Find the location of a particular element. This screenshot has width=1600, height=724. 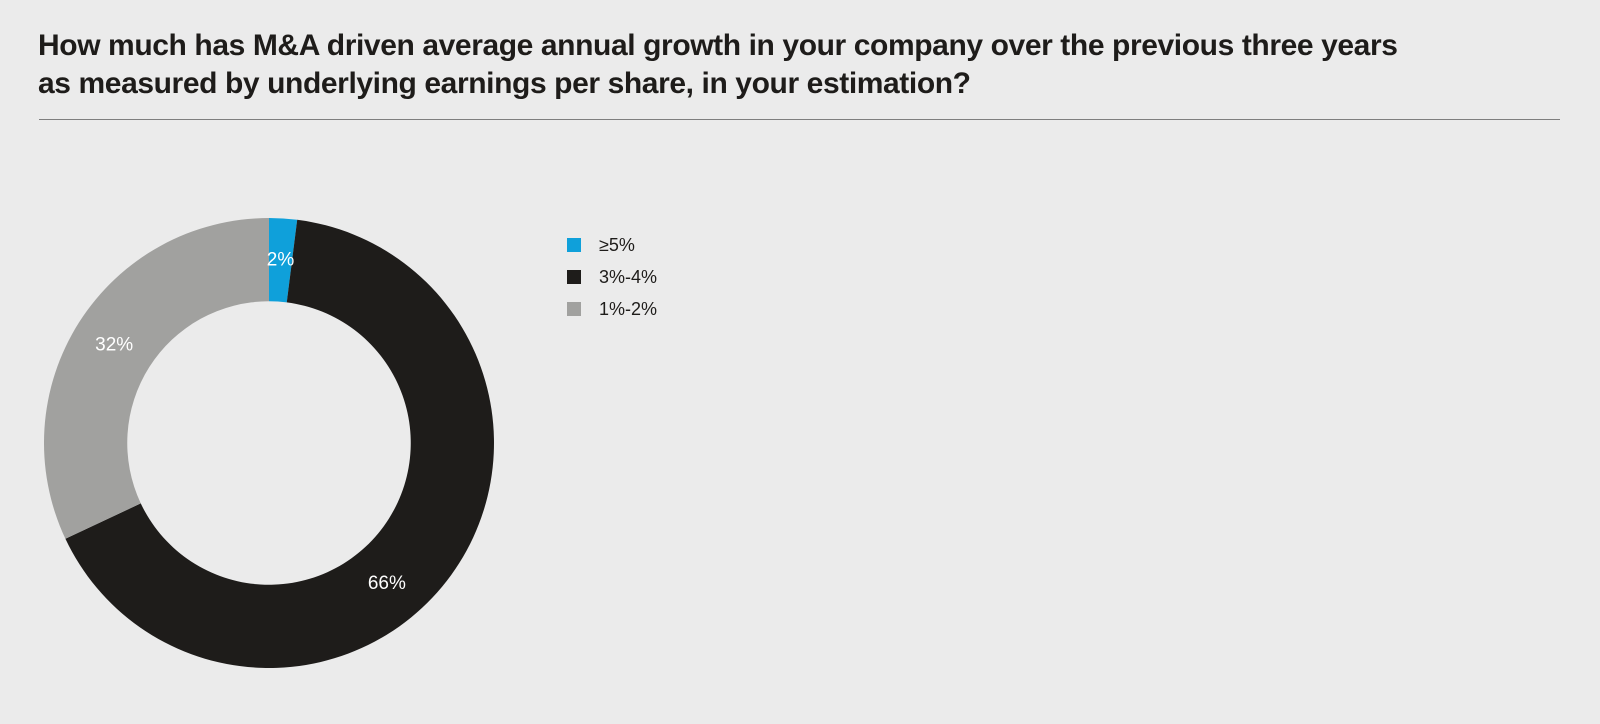

legend-label-1-2: 1%-2% is located at coordinates (628, 308).